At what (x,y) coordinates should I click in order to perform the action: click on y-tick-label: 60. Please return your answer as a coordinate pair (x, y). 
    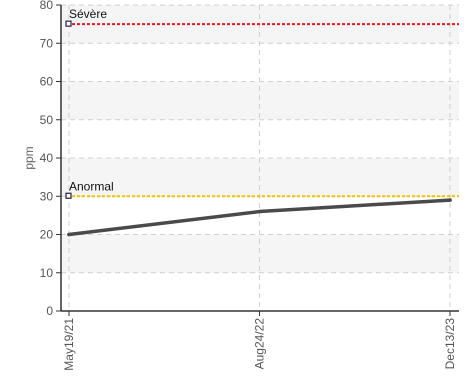
    Looking at the image, I should click on (47, 82).